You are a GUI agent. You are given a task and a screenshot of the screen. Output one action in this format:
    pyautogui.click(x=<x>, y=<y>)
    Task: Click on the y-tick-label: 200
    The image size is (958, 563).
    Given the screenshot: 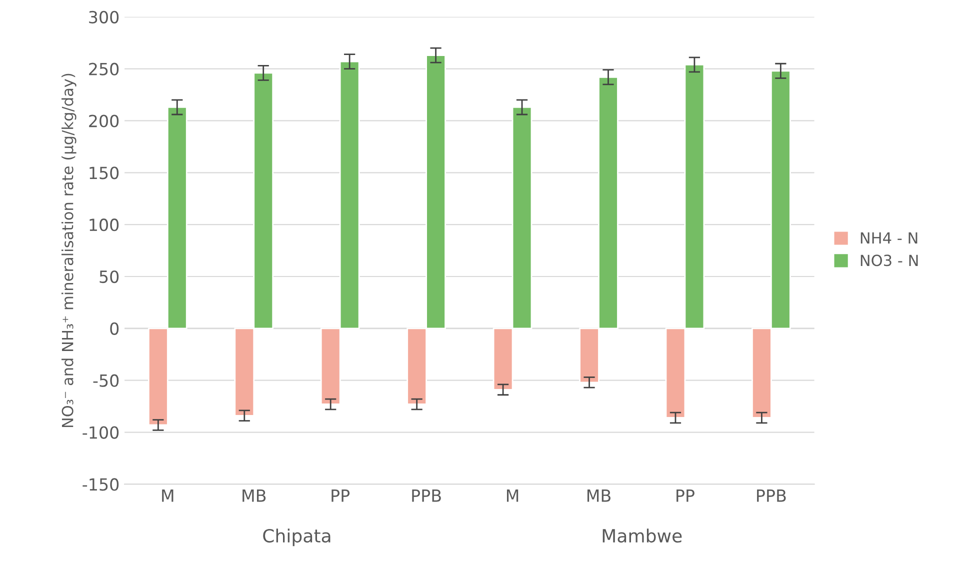 What is the action you would take?
    pyautogui.click(x=104, y=121)
    